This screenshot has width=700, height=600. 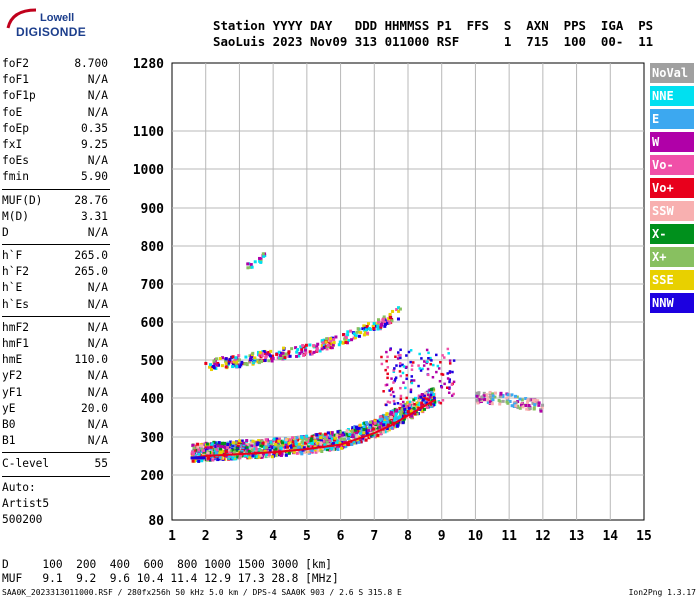 What do you see at coordinates (56, 288) in the screenshot?
I see `param-row-he: h`E N/A` at bounding box center [56, 288].